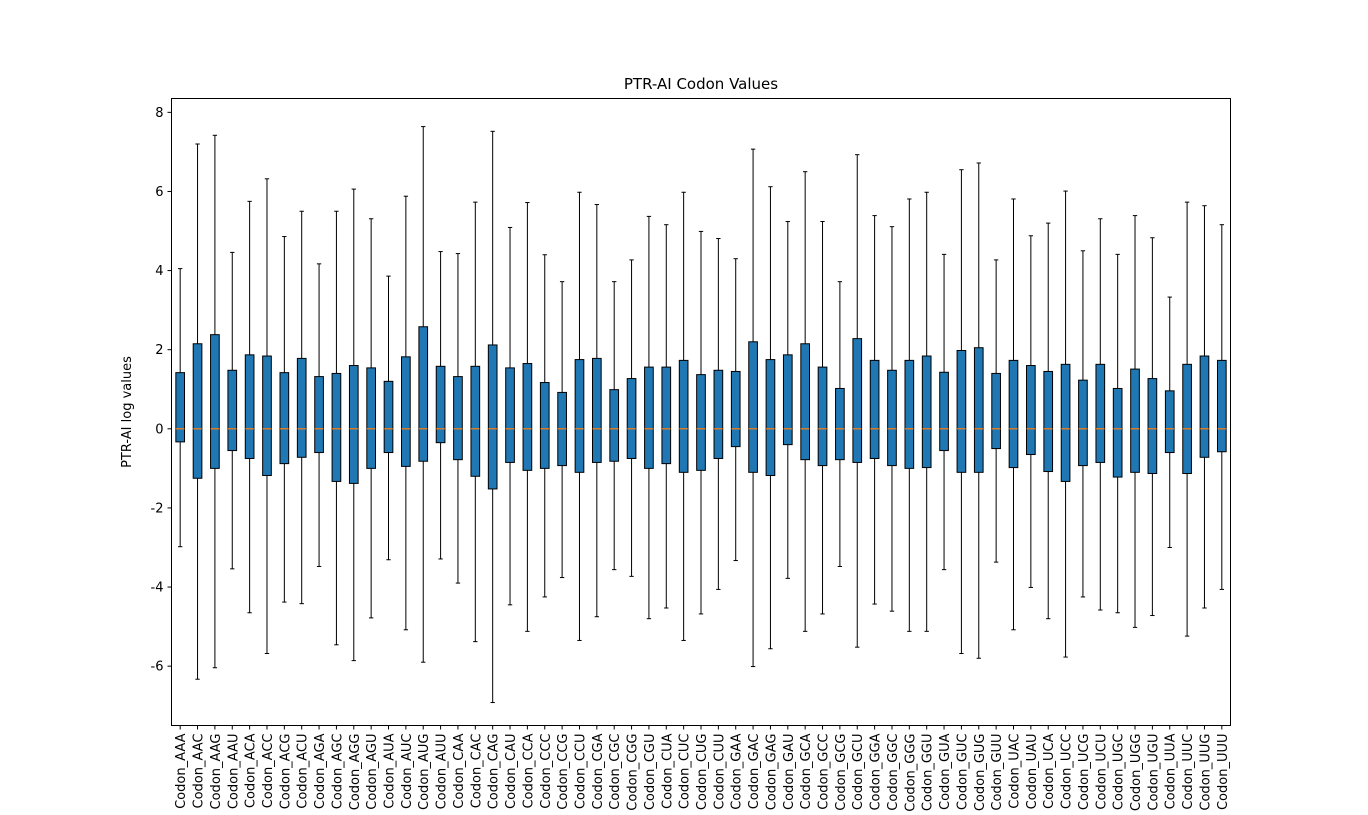  What do you see at coordinates (598, 771) in the screenshot?
I see `x-tick-label: Codon_CGA` at bounding box center [598, 771].